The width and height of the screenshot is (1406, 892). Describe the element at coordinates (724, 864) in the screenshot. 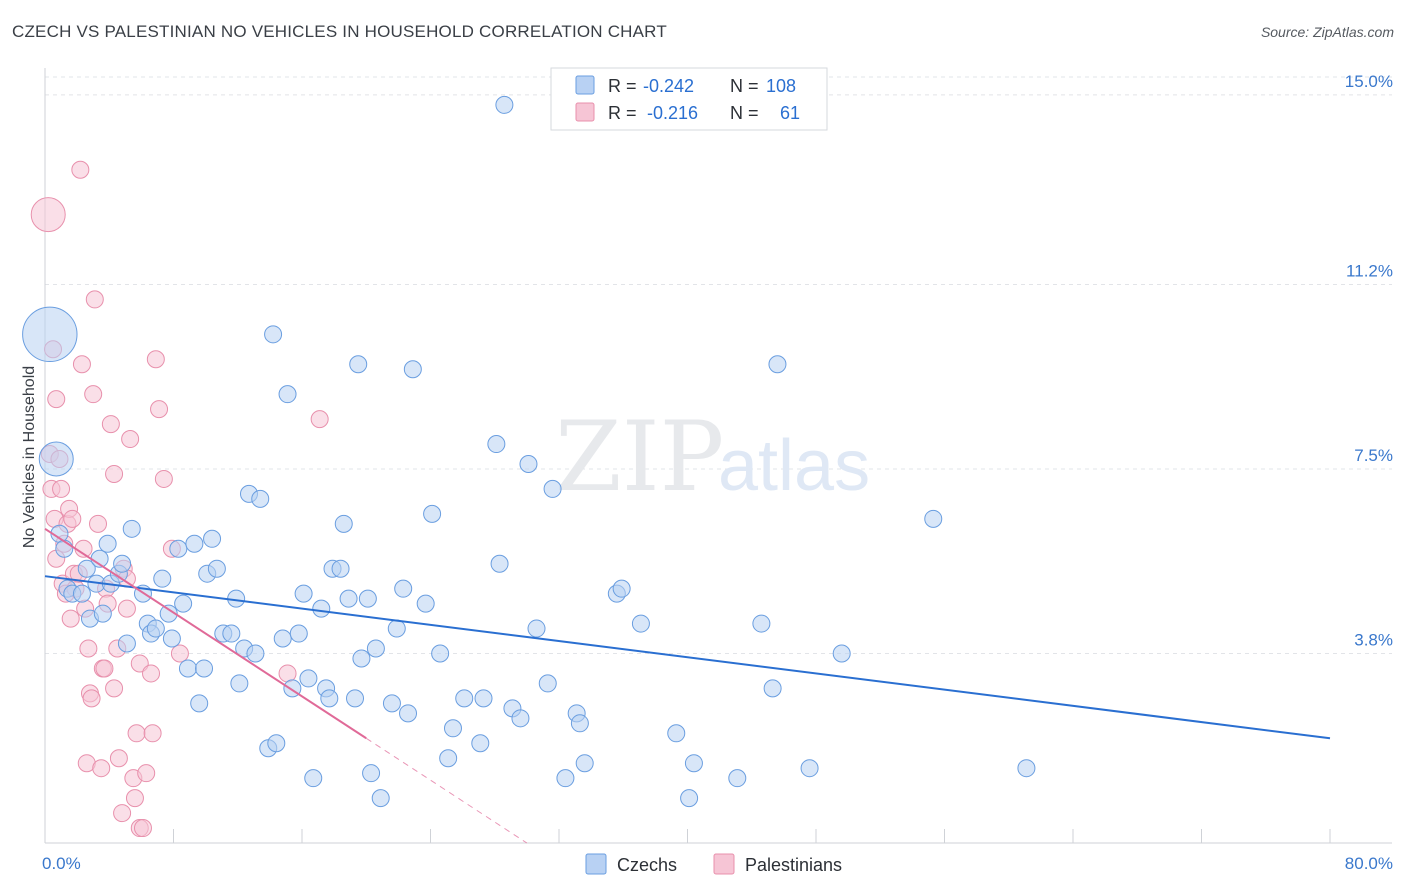

I see `palestinians-legend-swatch` at that location.